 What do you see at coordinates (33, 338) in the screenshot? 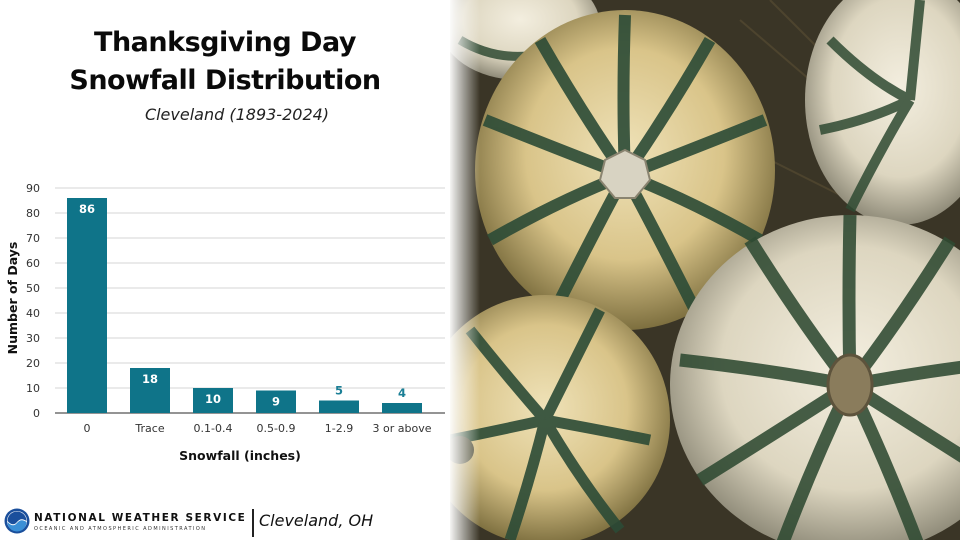
I see `y-tick-label: 30` at bounding box center [33, 338].